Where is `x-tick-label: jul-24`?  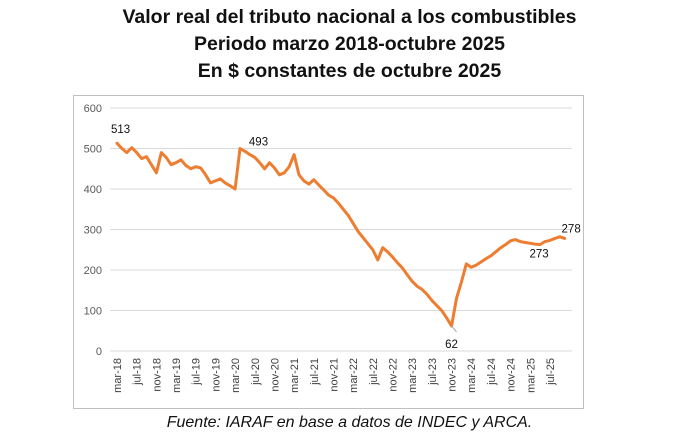 x-tick-label: jul-24 is located at coordinates (492, 372).